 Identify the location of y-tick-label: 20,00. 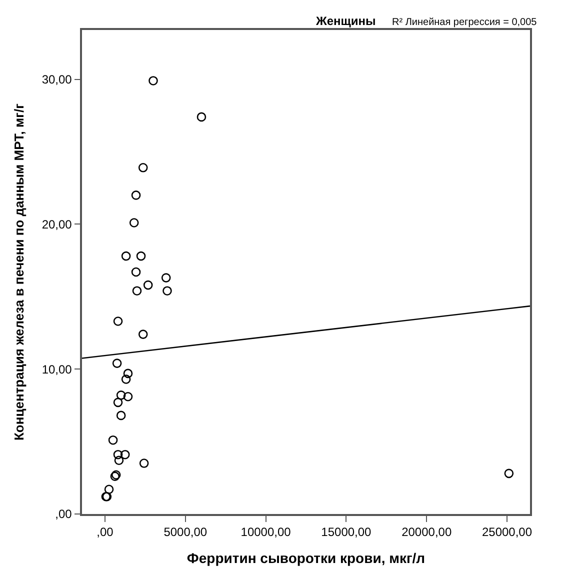
(57, 224).